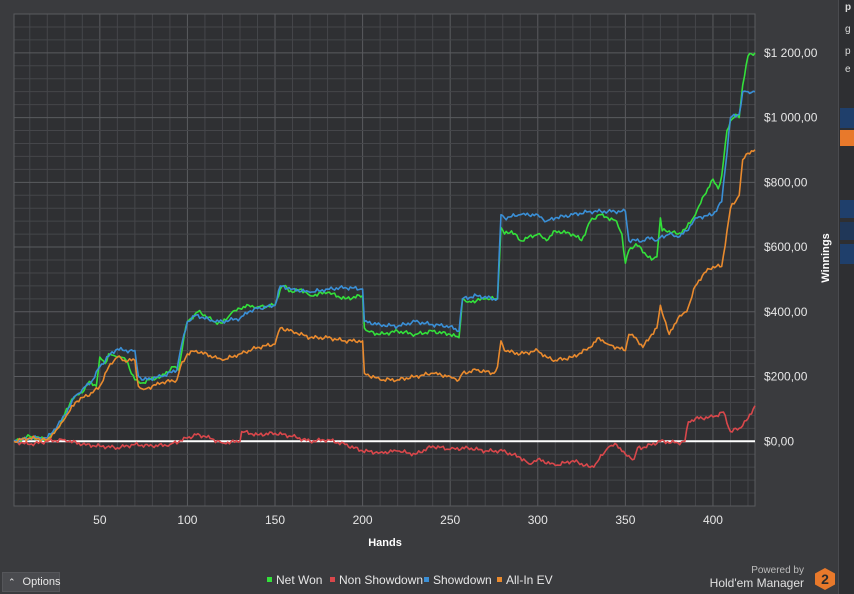 The image size is (854, 594). Describe the element at coordinates (625, 520) in the screenshot. I see `x-tick-label: 350` at that location.